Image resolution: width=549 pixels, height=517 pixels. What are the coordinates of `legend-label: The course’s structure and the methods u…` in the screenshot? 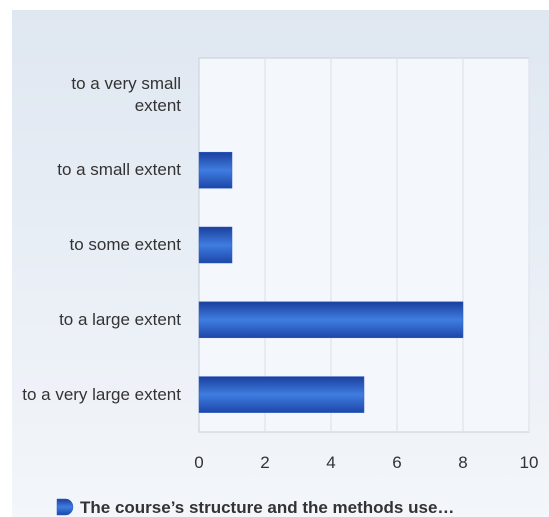 It's located at (267, 507).